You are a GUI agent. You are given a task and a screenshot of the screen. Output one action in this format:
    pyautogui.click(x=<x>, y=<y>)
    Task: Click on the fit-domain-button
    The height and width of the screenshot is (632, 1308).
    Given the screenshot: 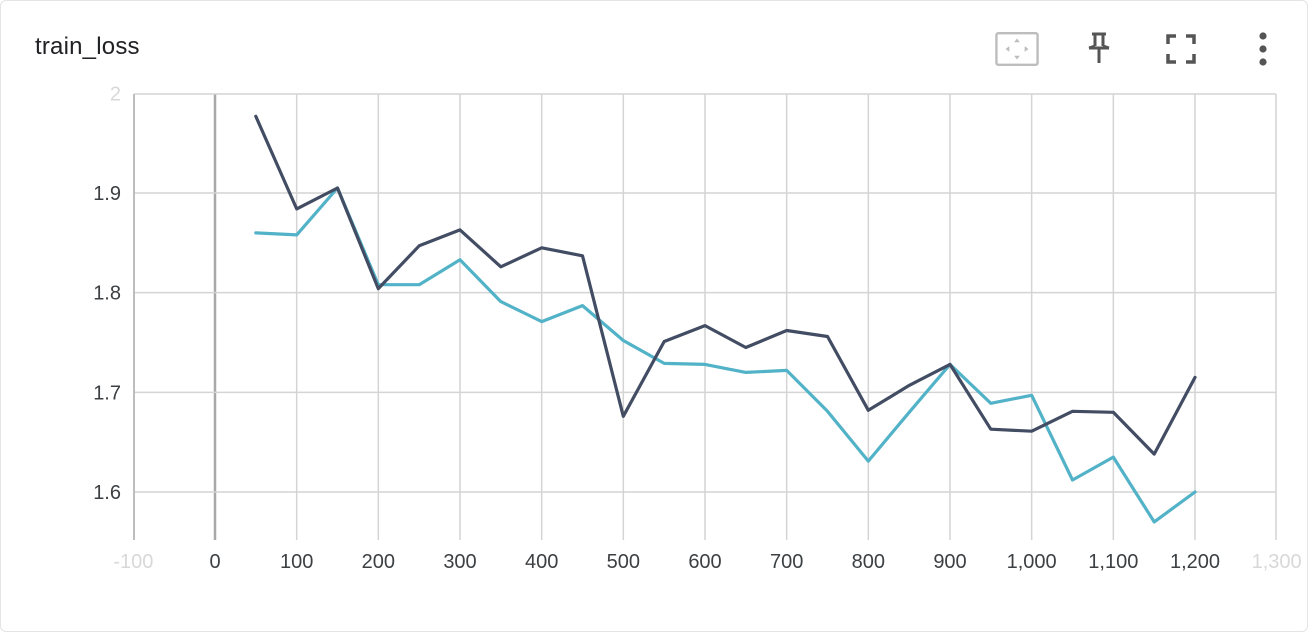 What is the action you would take?
    pyautogui.click(x=1017, y=49)
    